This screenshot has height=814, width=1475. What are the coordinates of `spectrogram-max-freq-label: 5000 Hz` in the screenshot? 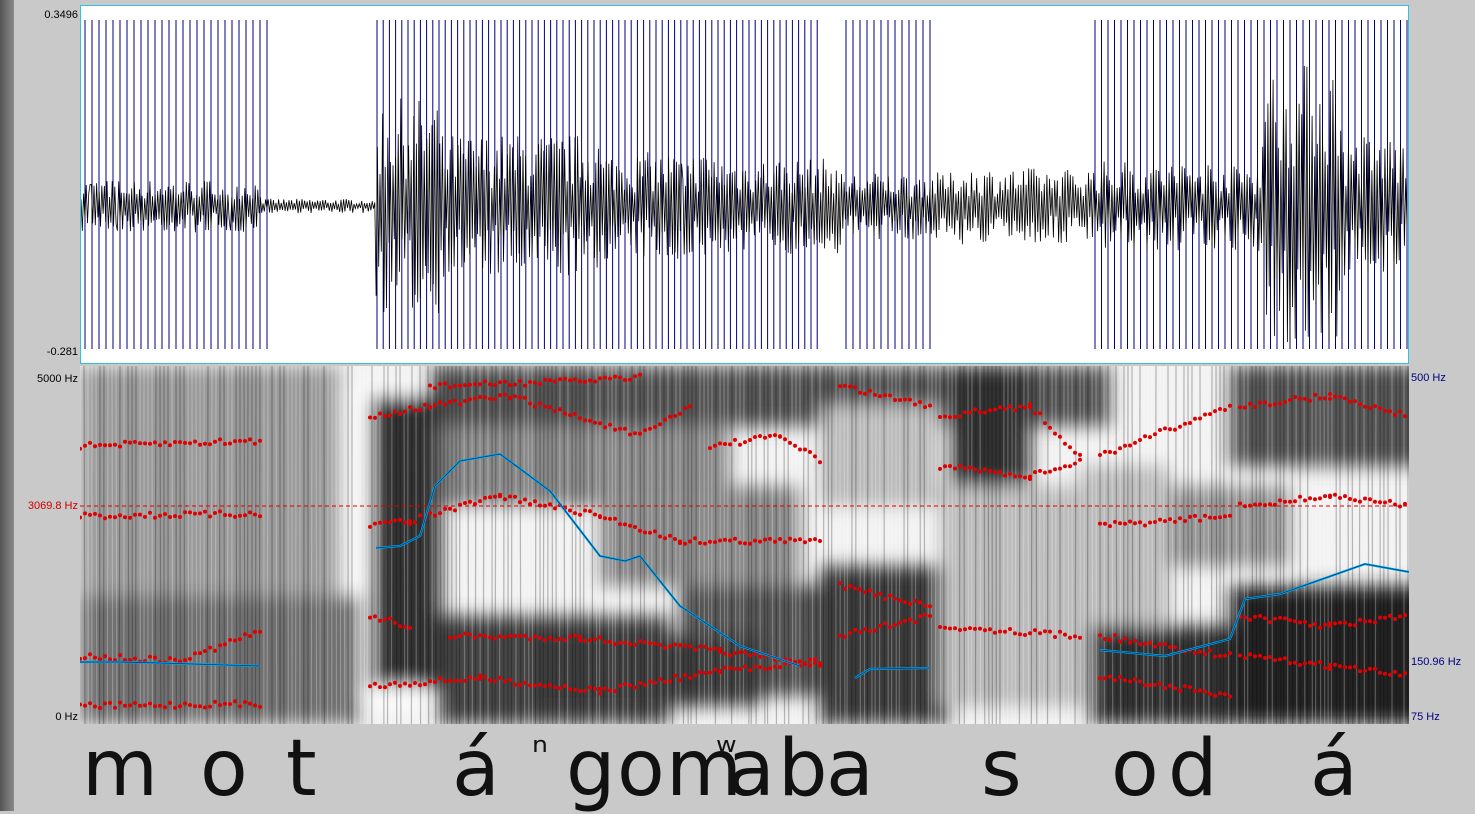 It's located at (43, 379).